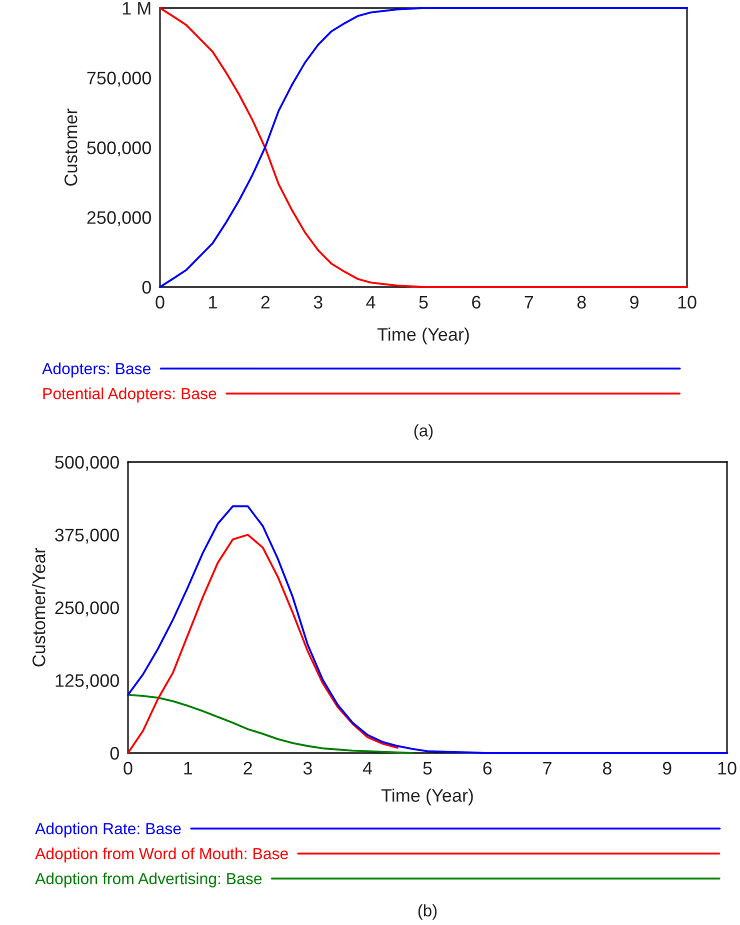 The height and width of the screenshot is (925, 740). Describe the element at coordinates (136, 8) in the screenshot. I see `y-tick-label: 1 M` at that location.